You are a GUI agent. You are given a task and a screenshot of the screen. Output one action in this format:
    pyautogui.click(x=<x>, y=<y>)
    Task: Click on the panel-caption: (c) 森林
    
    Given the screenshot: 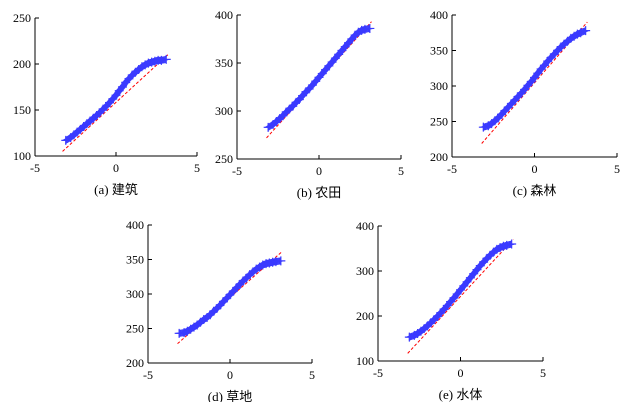 What is the action you would take?
    pyautogui.click(x=535, y=190)
    